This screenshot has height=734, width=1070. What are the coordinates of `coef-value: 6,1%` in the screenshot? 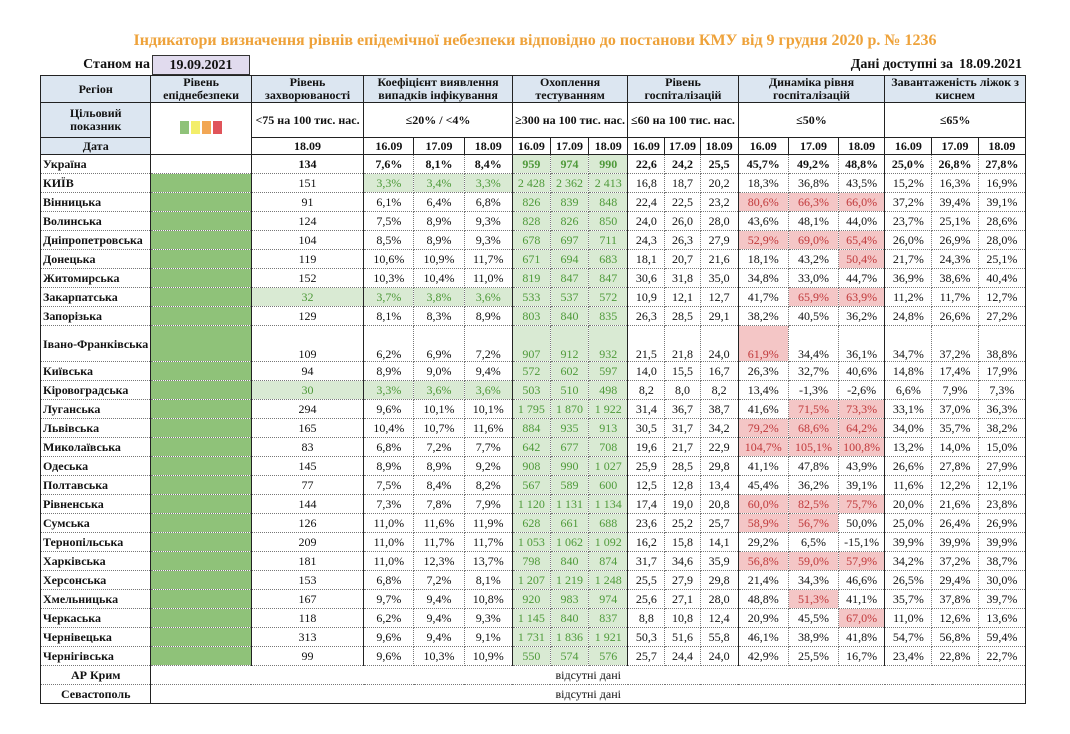 It's located at (389, 202).